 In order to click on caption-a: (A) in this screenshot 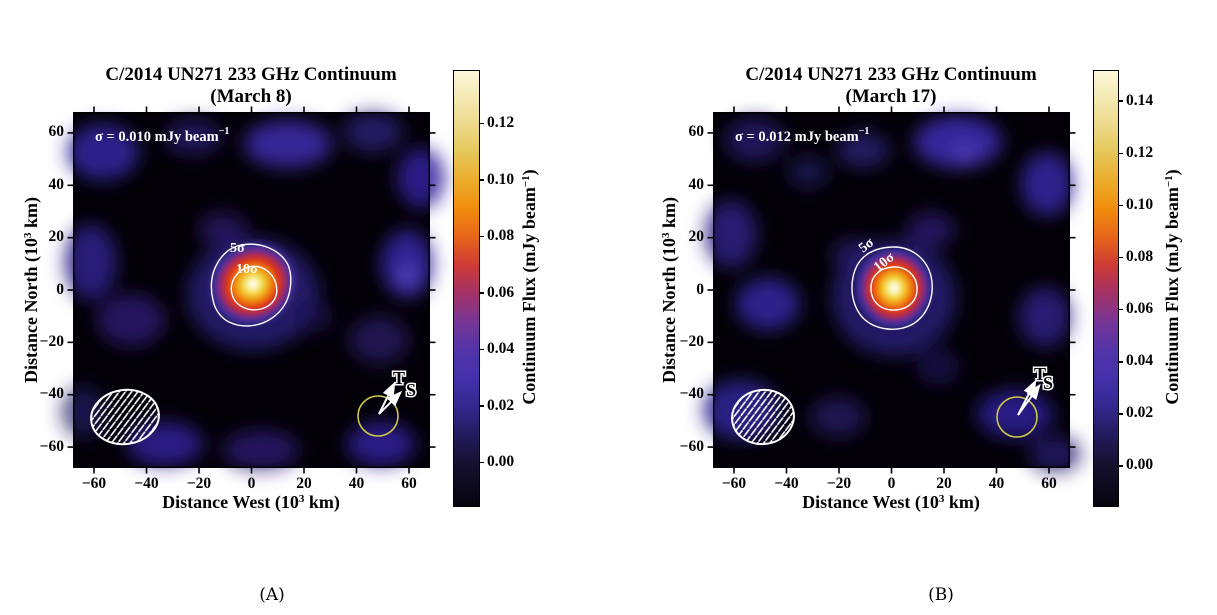, I will do `click(272, 595)`.